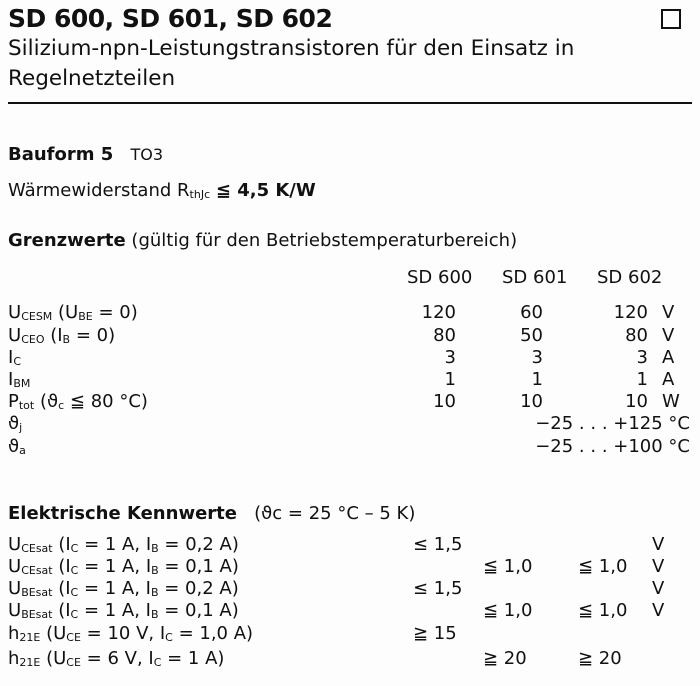 The image size is (700, 686). I want to click on row-label: UBEsat (IC = 1 A, IB = 0,2 A), so click(123, 588).